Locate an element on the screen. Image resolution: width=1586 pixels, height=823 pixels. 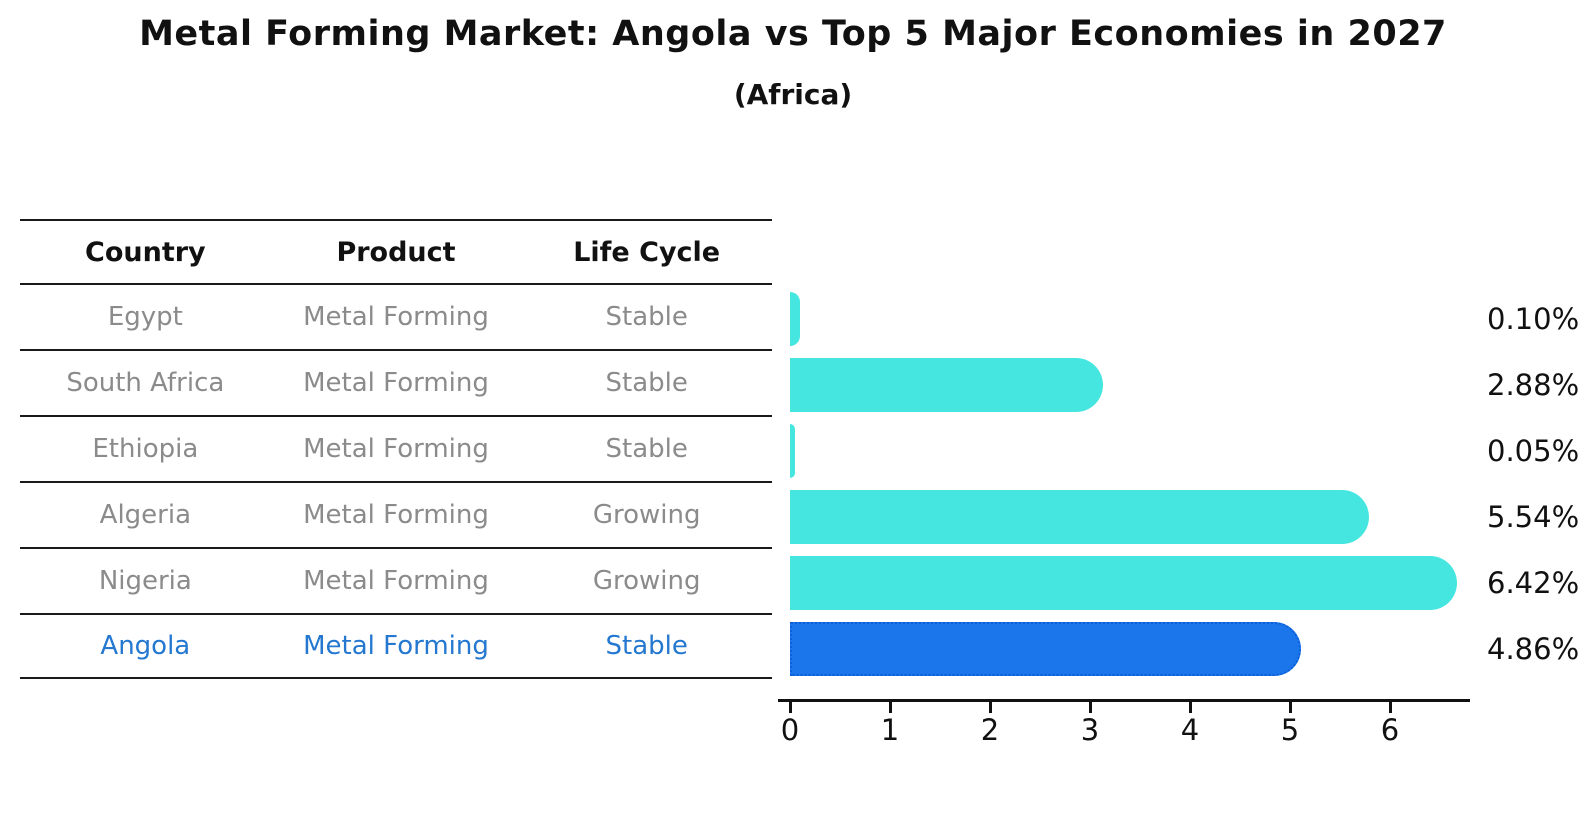
table-row-angola-highlighted: Angola Metal Forming Stable is located at coordinates (396, 646).